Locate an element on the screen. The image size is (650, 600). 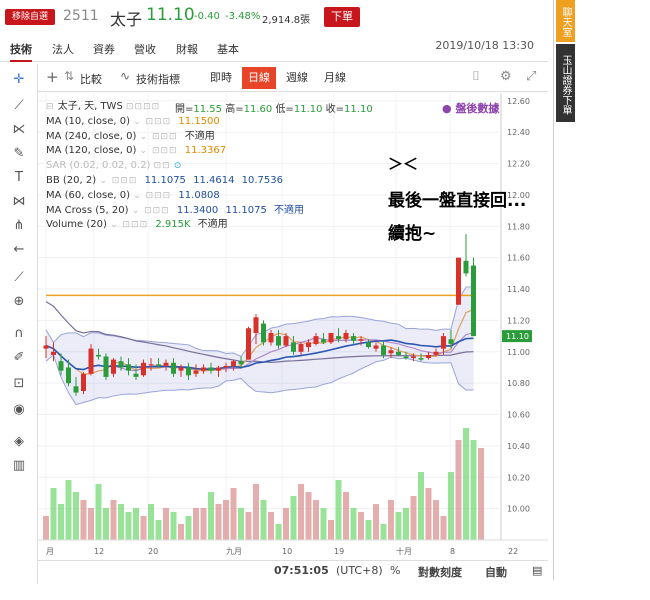
legend-row-volume: Volume (20) ⌄ ⊡⊡⊡ 2.915K 不適用 is located at coordinates (175, 225).